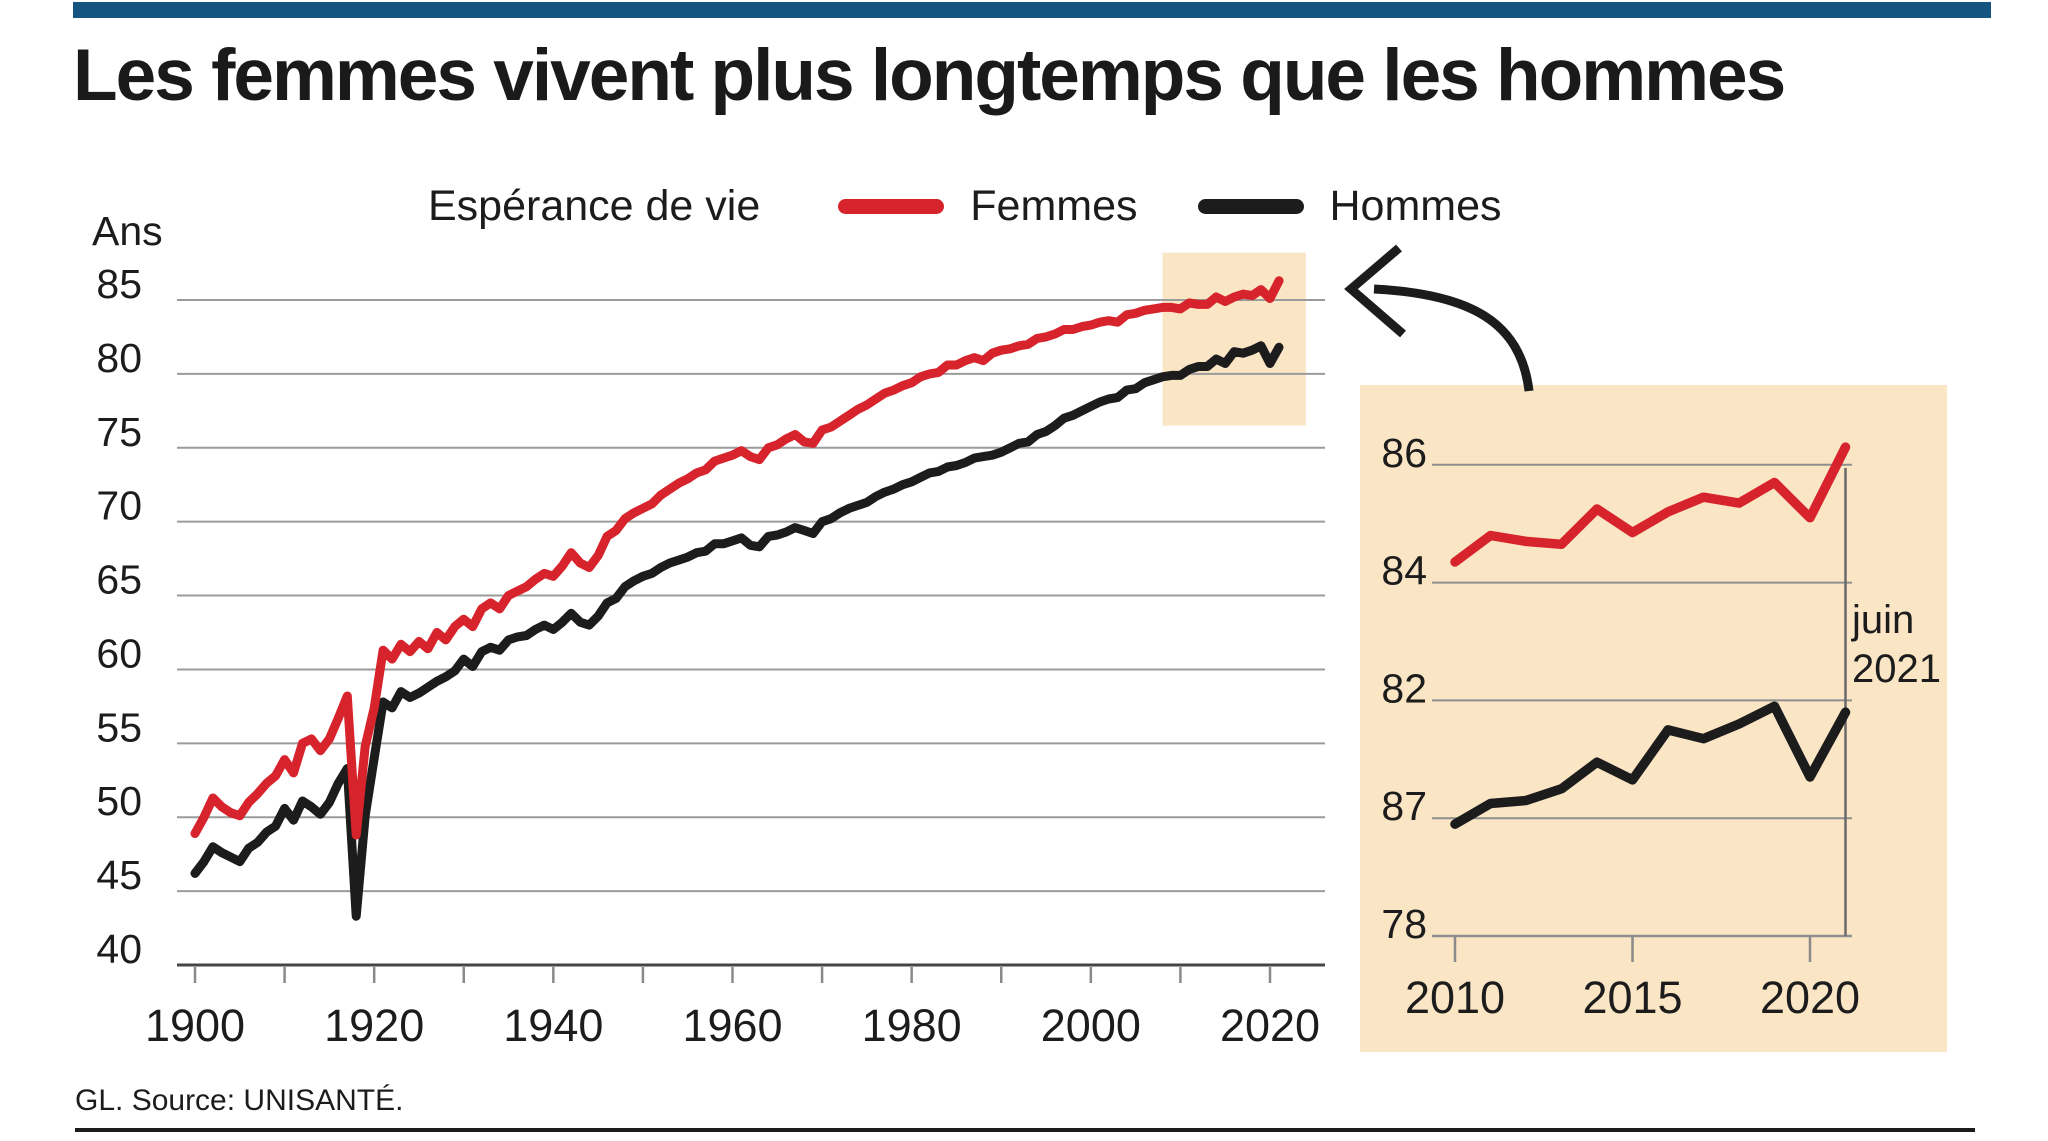  Describe the element at coordinates (891, 206) in the screenshot. I see `femmes-line-swatch-icon` at that location.